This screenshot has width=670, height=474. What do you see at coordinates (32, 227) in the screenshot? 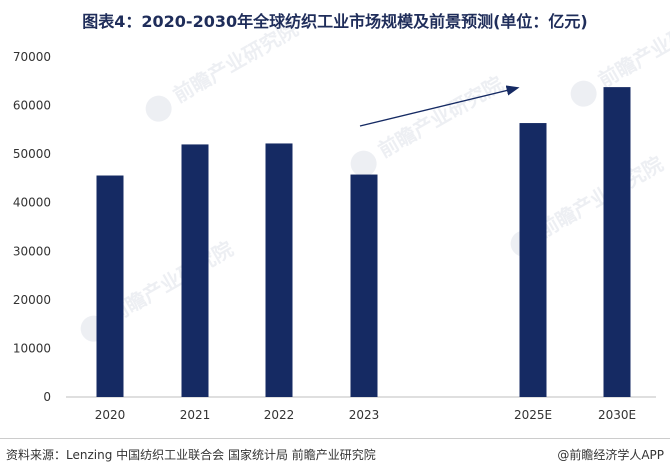
I see `y-tick-labels: 0 10000 20000 30000 40000 50000 60000 70000` at bounding box center [32, 227].